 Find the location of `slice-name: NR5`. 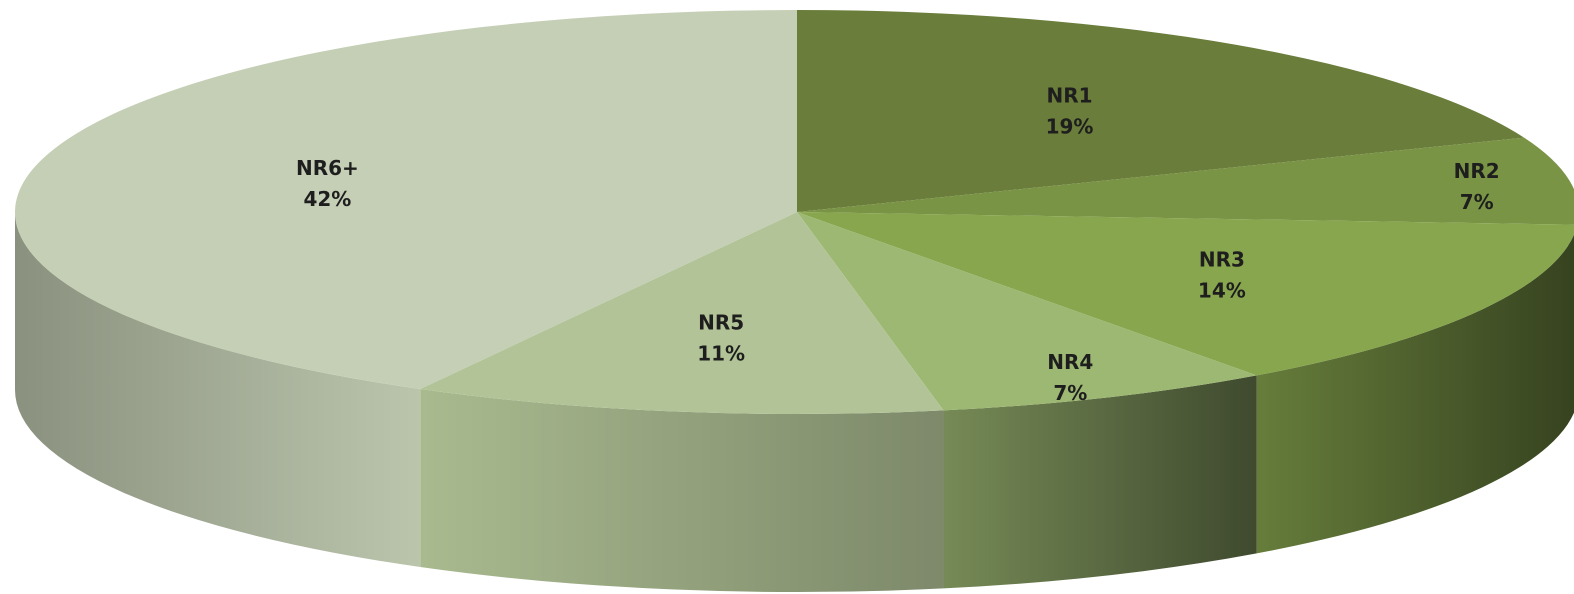

slice-name: NR5 is located at coordinates (721, 323).